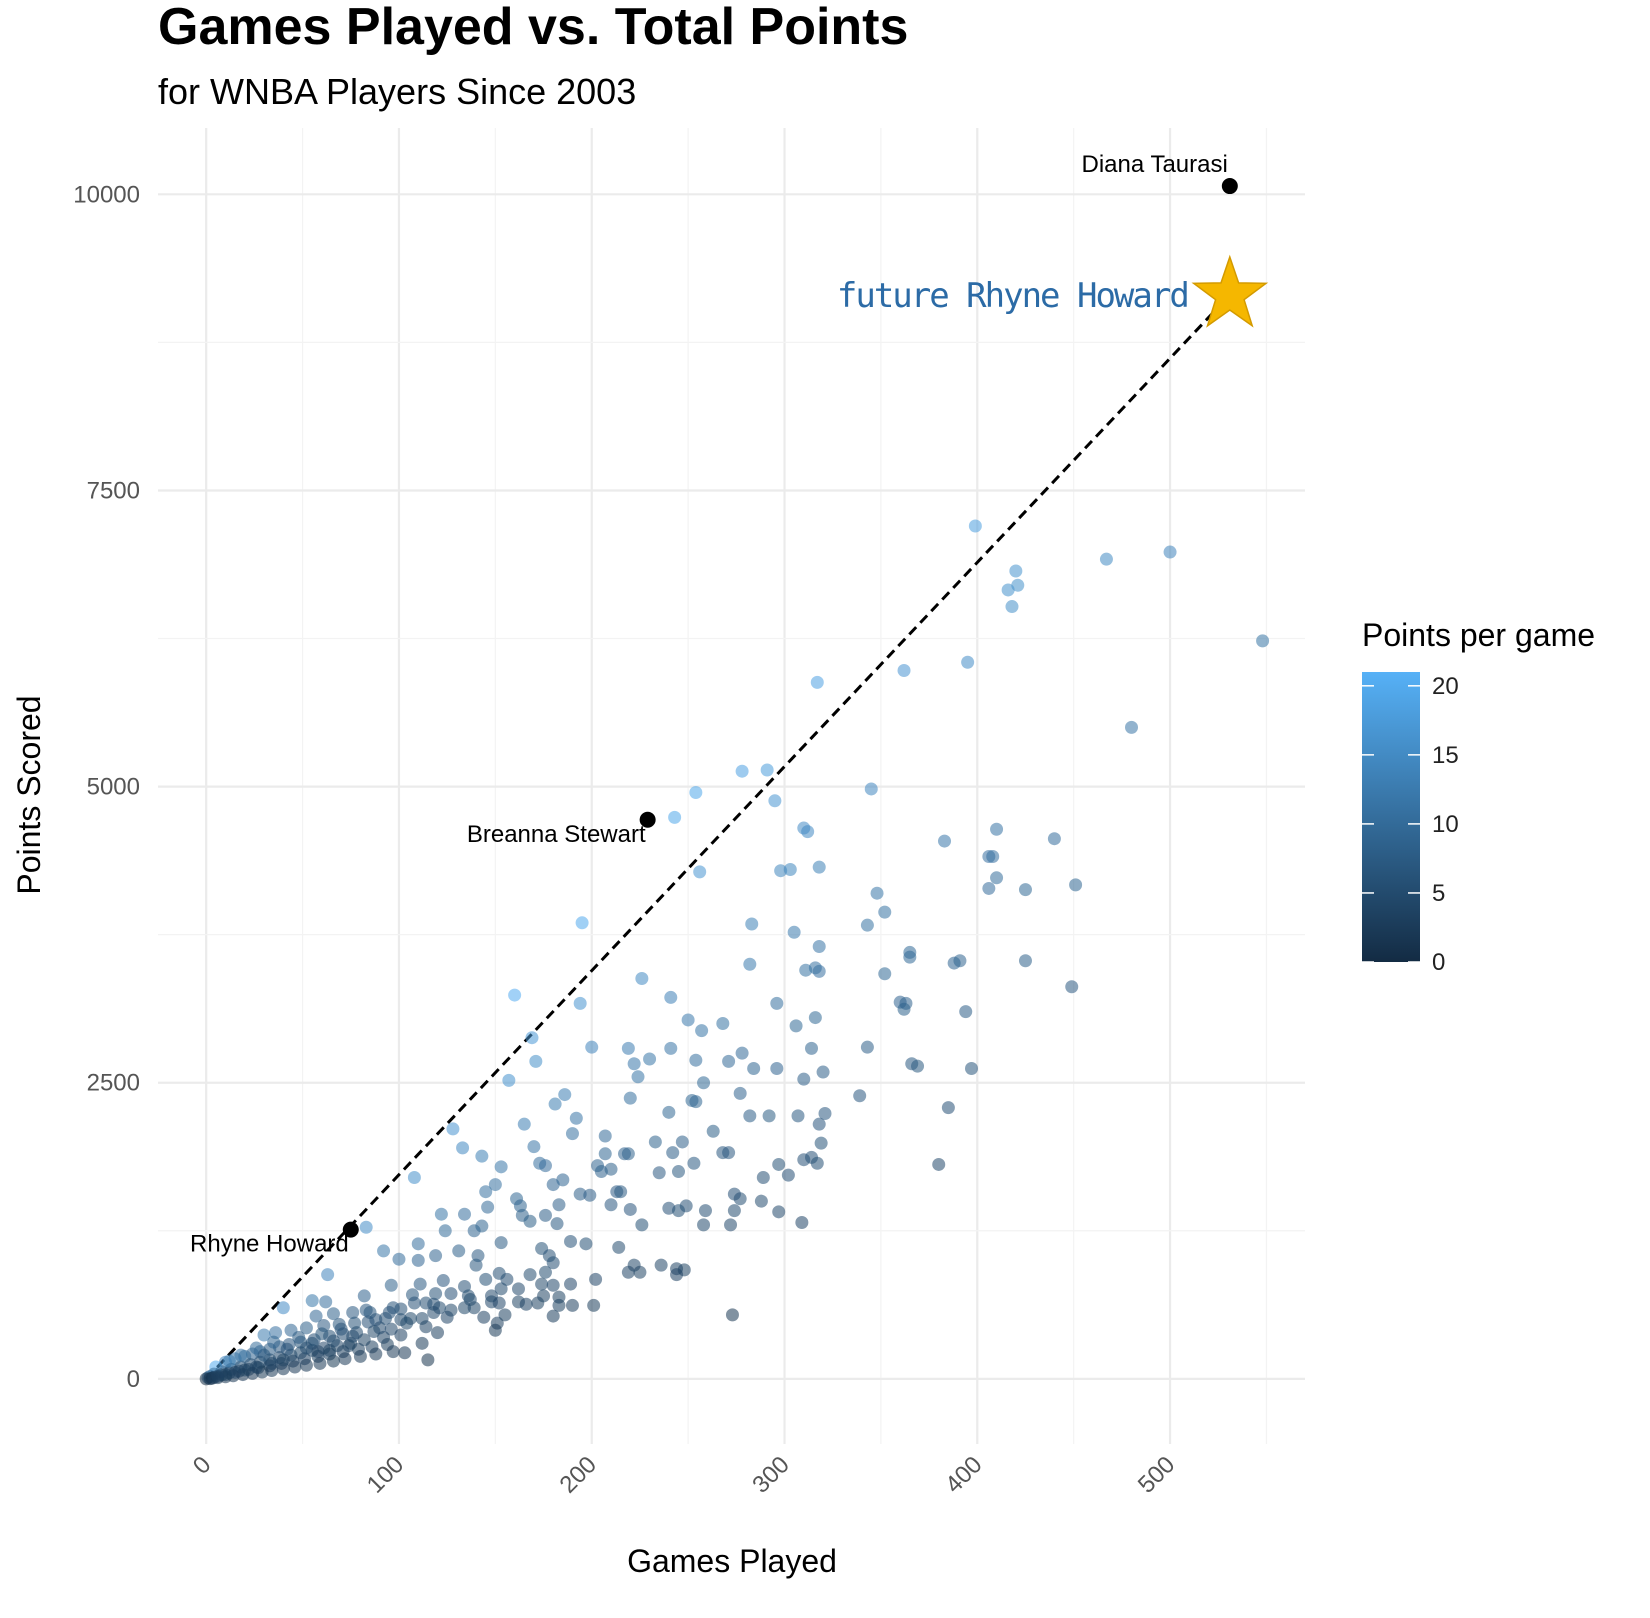  What do you see at coordinates (556, 834) in the screenshot?
I see `highlight-label: Breanna Stewart` at bounding box center [556, 834].